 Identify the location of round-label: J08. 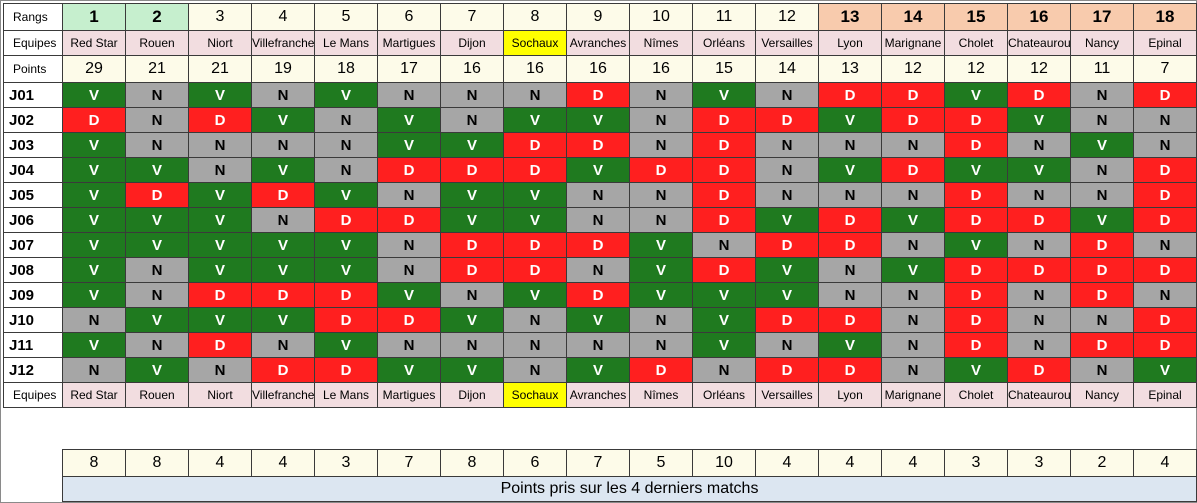
(33, 270).